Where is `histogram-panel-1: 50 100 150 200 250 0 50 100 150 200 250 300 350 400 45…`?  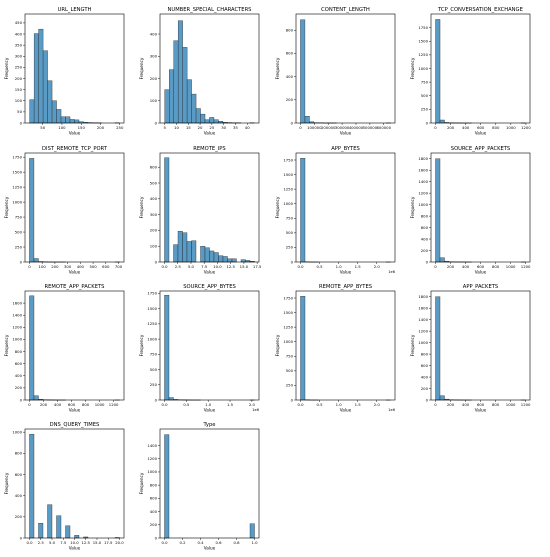 histogram-panel-1: 50 100 150 200 250 0 50 100 150 200 250 300 350 400 45… is located at coordinates (64, 71).